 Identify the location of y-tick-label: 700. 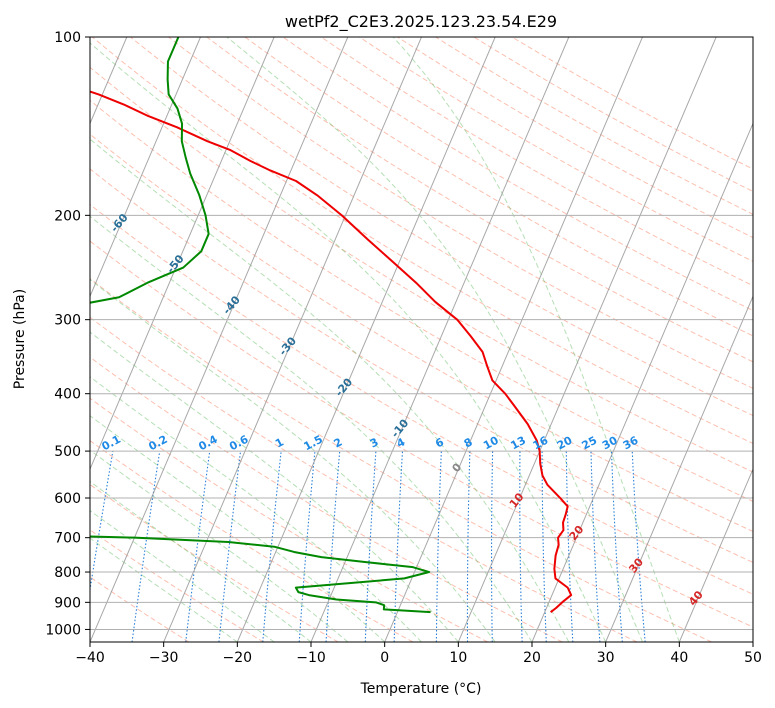
(67, 539).